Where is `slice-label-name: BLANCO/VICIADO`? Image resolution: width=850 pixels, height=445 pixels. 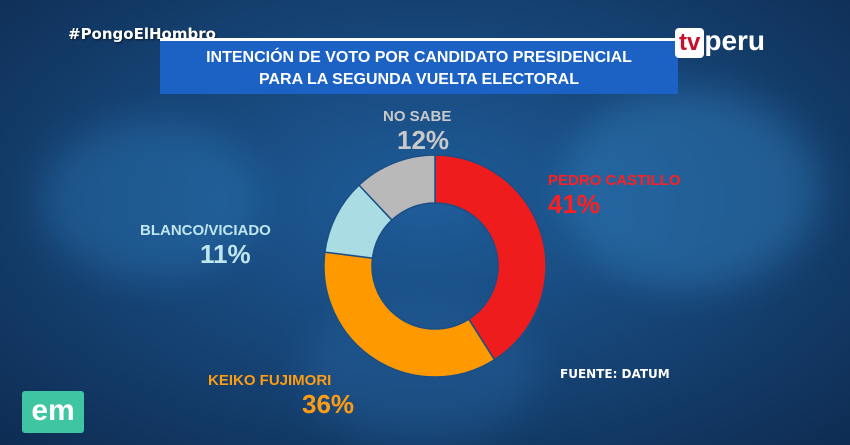 slice-label-name: BLANCO/VICIADO is located at coordinates (205, 230).